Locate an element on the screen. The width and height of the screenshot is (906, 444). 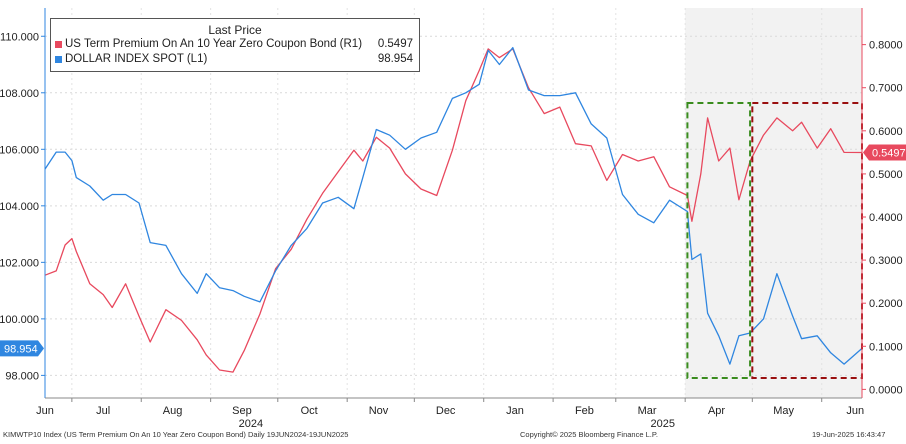
x-tick-label-aug-2: Aug is located at coordinates (173, 411).